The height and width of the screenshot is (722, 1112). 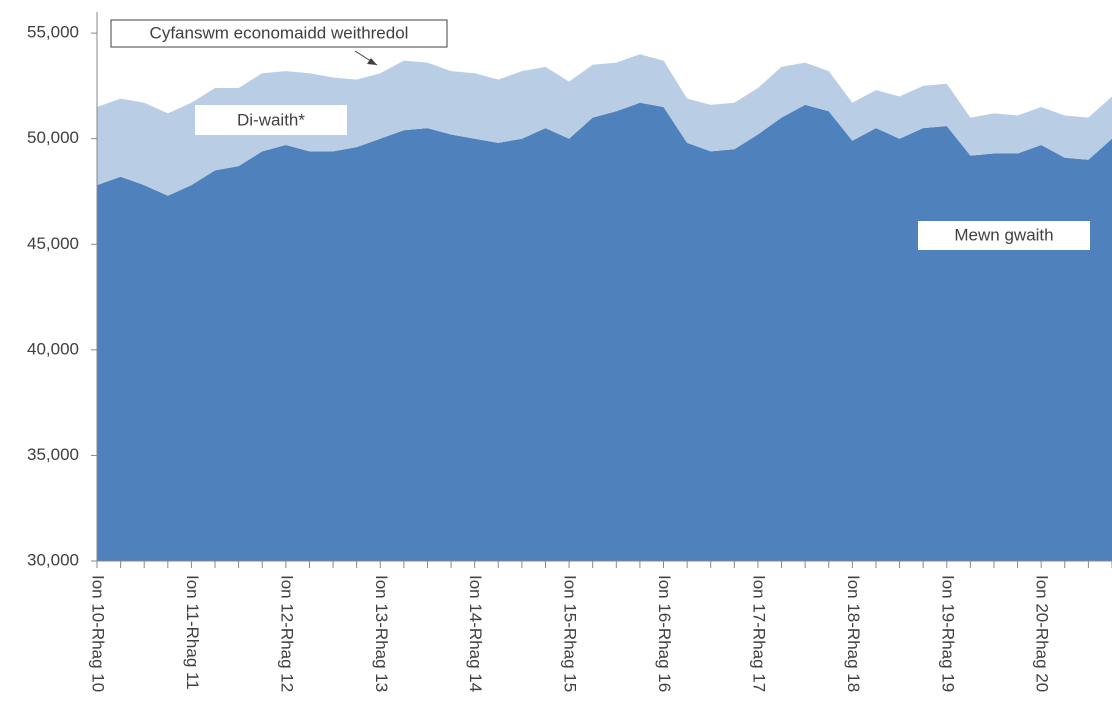 I want to click on x-tick-label: Ion 15-Rhag 15, so click(x=570, y=633).